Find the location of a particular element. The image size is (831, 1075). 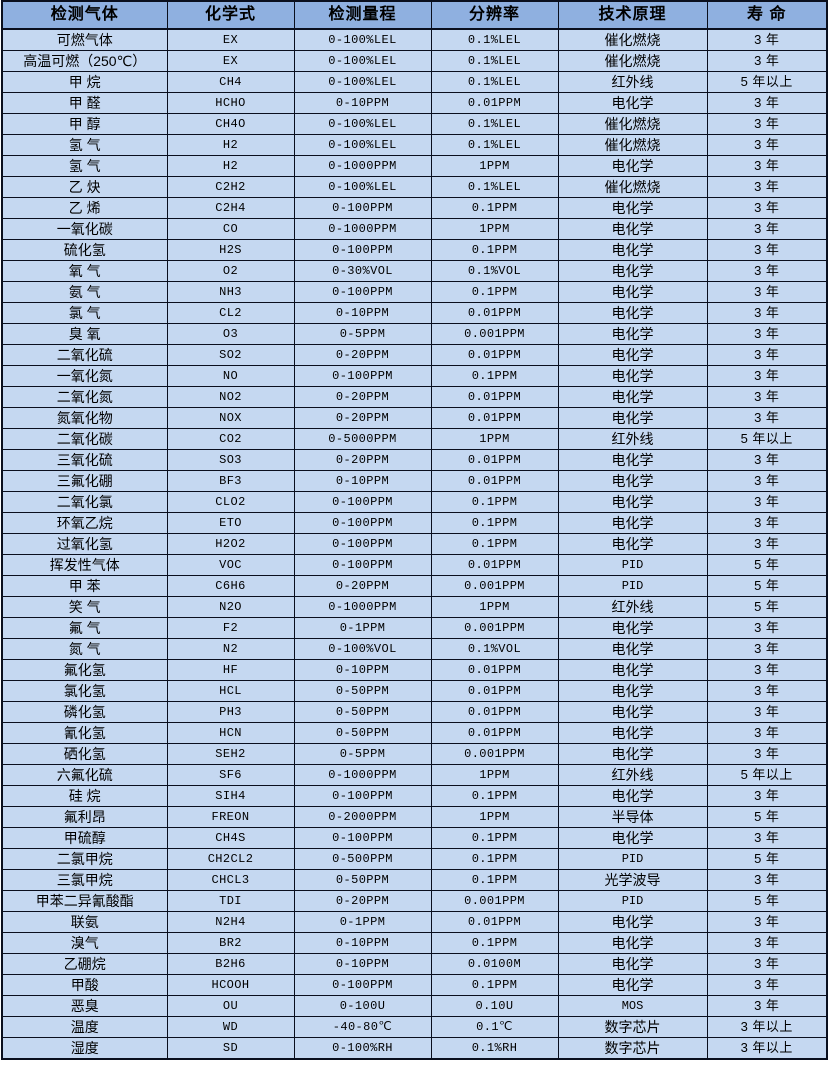

table-row: 三氯甲烷 CHCL3 0-50PPM 0.1PPM 光学波导 3 年 is located at coordinates (414, 880).